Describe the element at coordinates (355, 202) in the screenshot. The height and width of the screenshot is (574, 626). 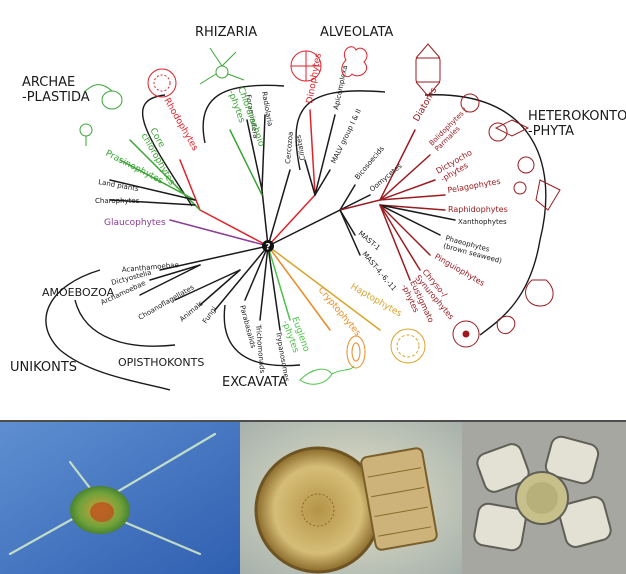
I see `branch-oomycetes` at that location.